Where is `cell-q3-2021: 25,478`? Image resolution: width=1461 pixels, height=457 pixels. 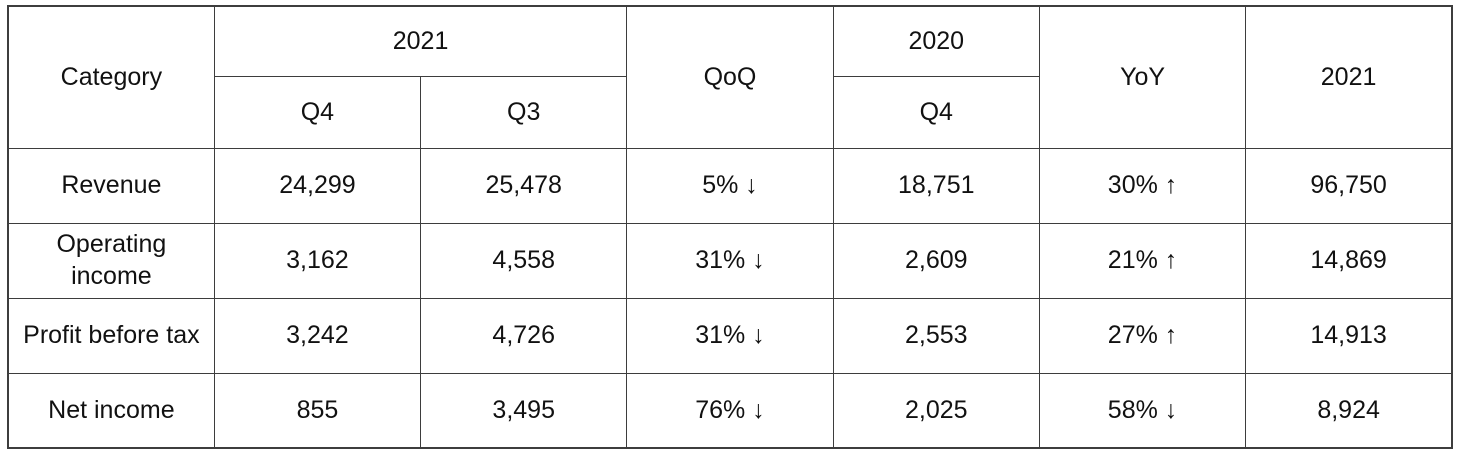 cell-q3-2021: 25,478 is located at coordinates (524, 185).